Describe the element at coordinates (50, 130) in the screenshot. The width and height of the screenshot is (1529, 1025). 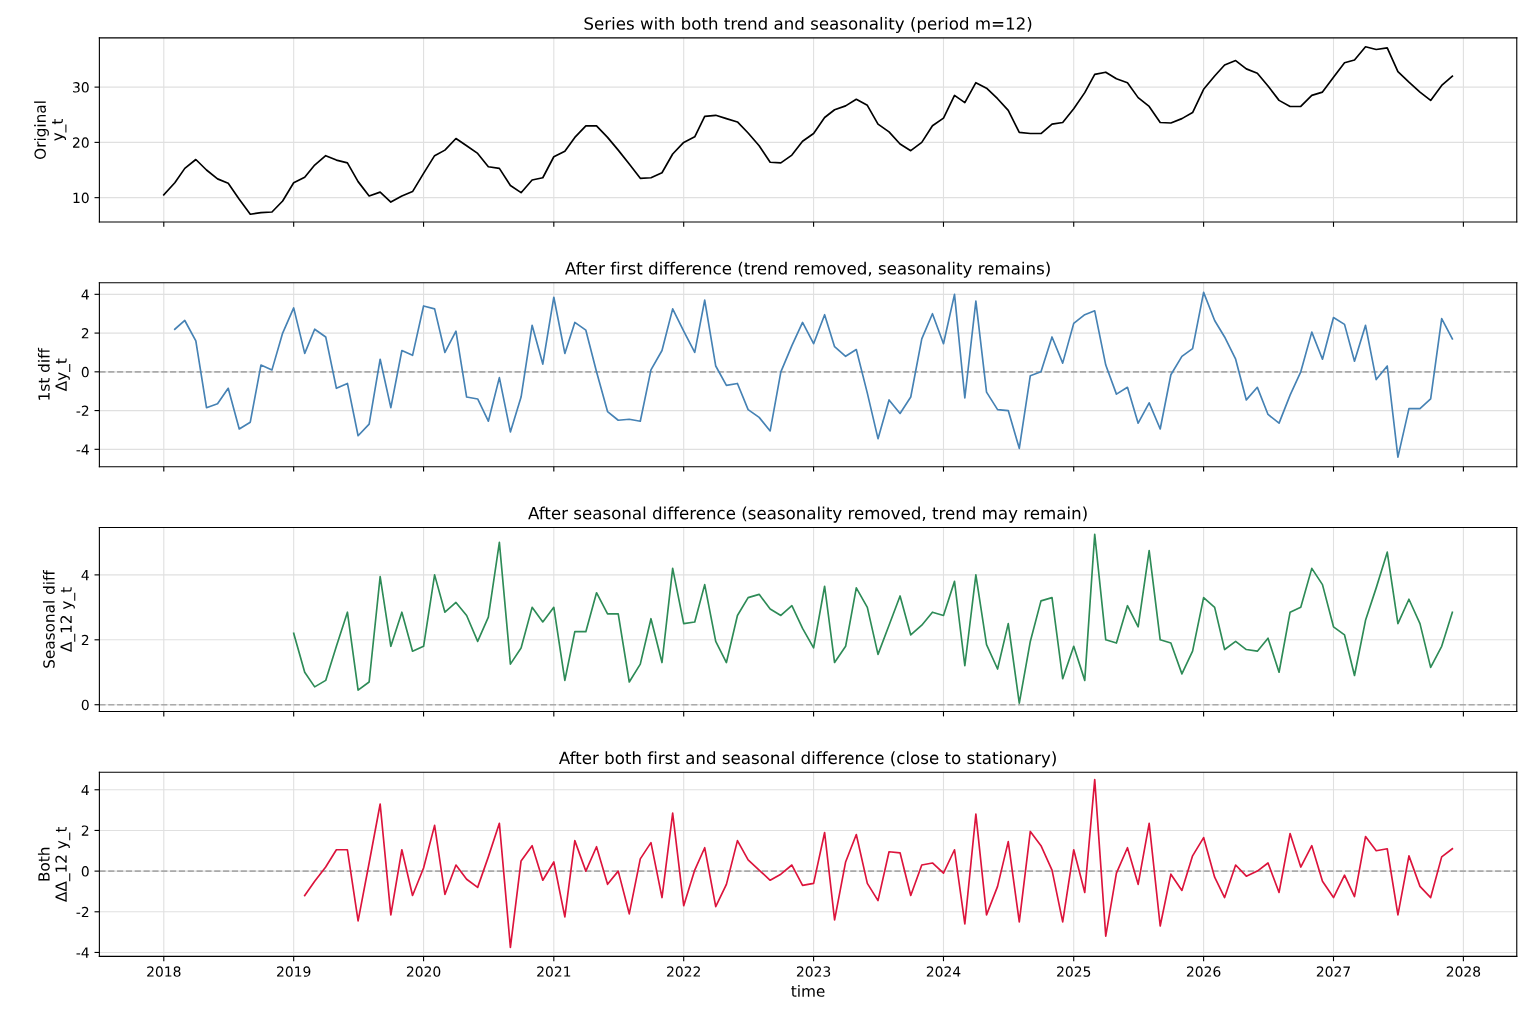
I see `y-axis-title: Original y_t` at that location.